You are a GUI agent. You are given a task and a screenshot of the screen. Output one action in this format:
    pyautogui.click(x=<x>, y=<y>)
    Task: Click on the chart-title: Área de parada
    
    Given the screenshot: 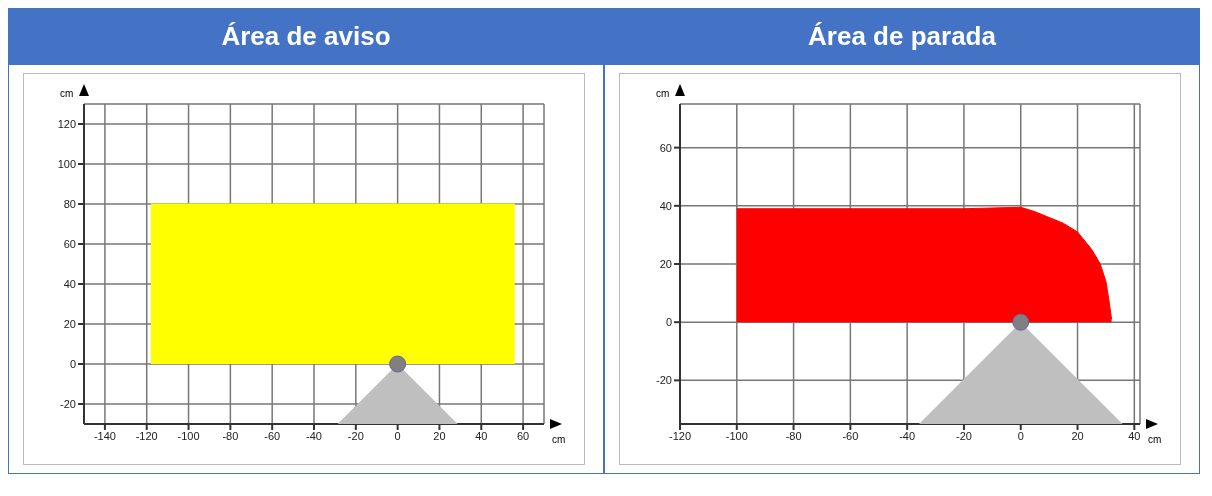 What is the action you would take?
    pyautogui.click(x=902, y=36)
    